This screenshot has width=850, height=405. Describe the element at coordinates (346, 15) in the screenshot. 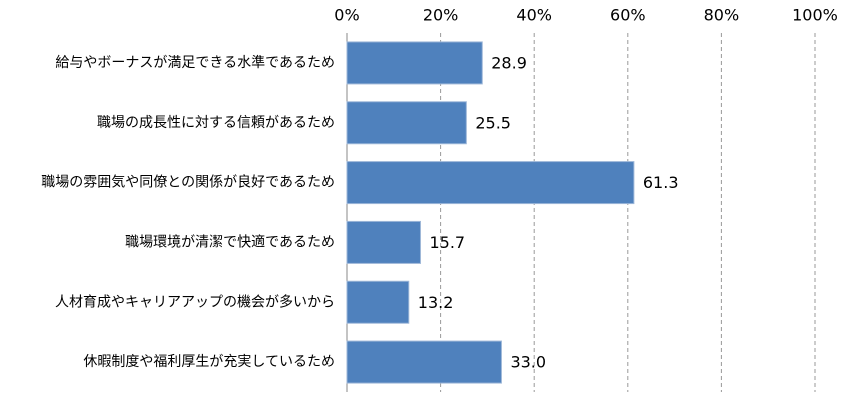

I see `x-tick-label: 0%` at that location.